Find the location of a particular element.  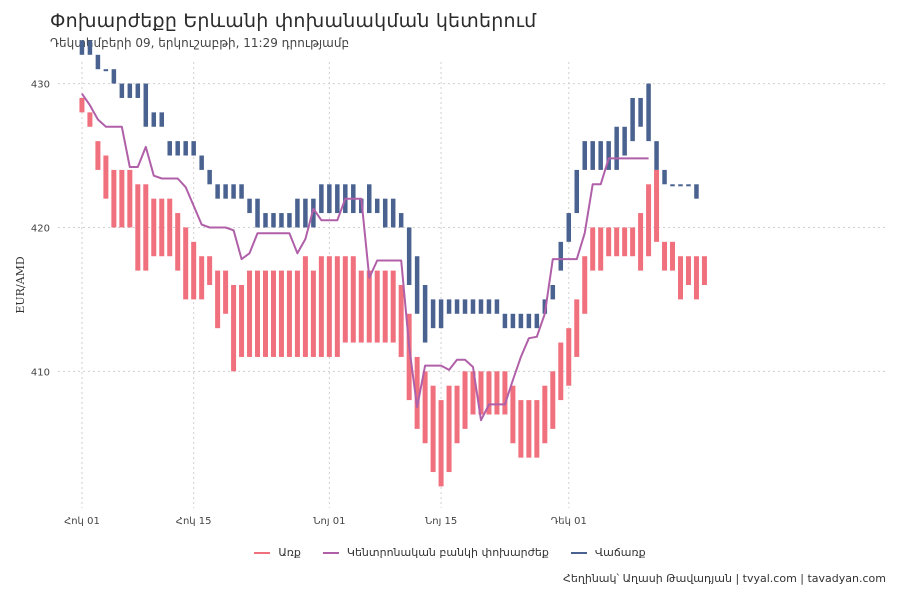

legend: Առք Կենտրոնական բանկի փոխարժեք Վաճառք is located at coordinates (450, 552).